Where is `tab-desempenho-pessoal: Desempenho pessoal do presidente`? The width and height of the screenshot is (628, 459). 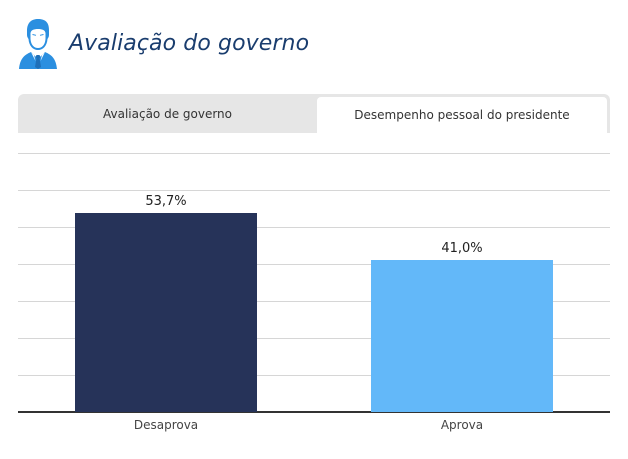 tab-desempenho-pessoal: Desempenho pessoal do presidente is located at coordinates (462, 115).